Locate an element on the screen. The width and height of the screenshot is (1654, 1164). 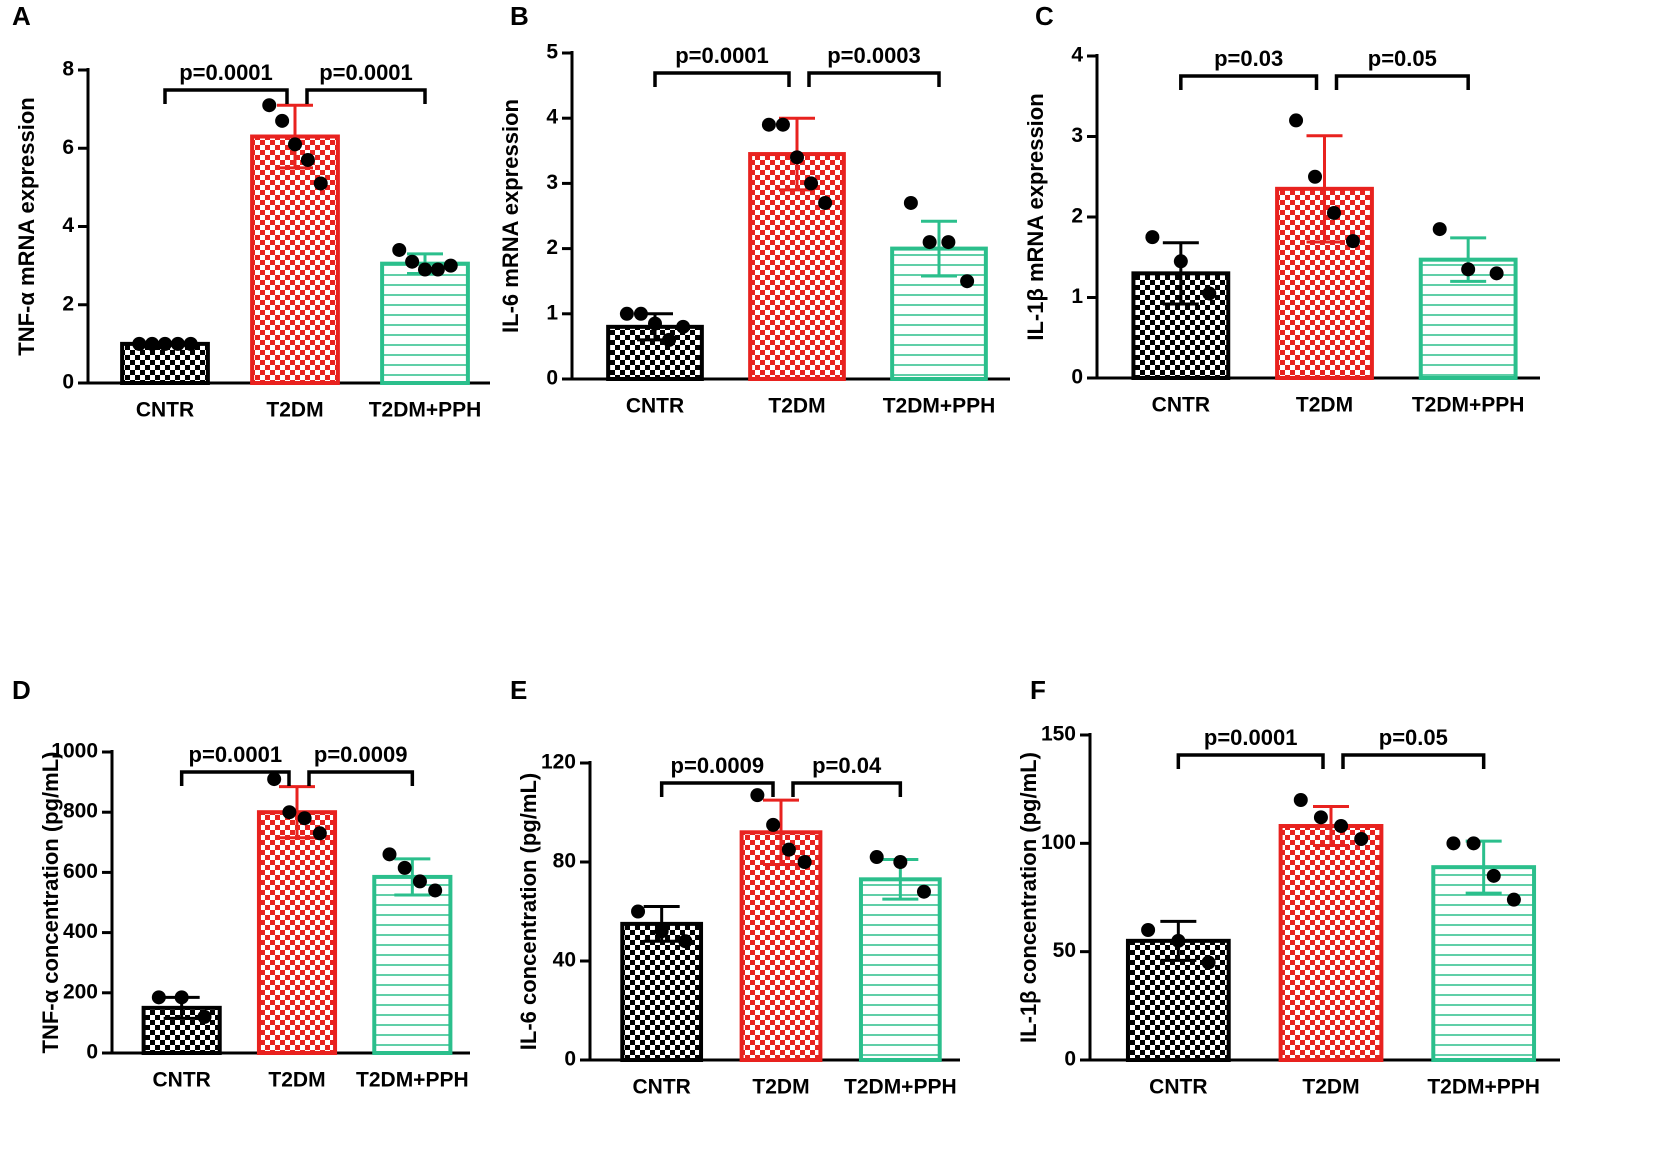
panel-label: D is located at coordinates (21, 690).